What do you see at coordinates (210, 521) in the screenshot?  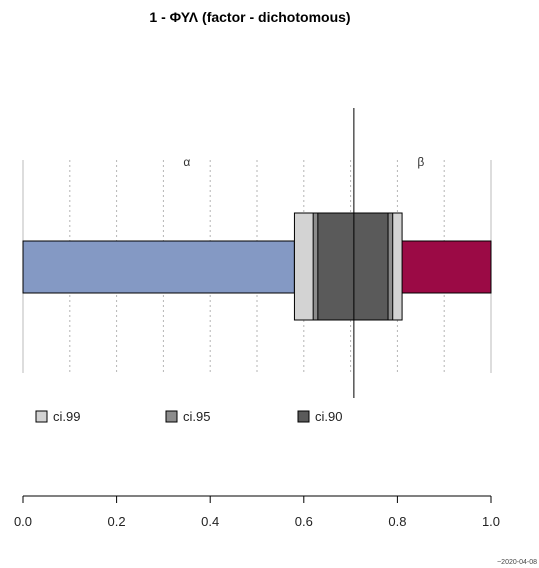 I see `x-tick-label: 0.4` at bounding box center [210, 521].